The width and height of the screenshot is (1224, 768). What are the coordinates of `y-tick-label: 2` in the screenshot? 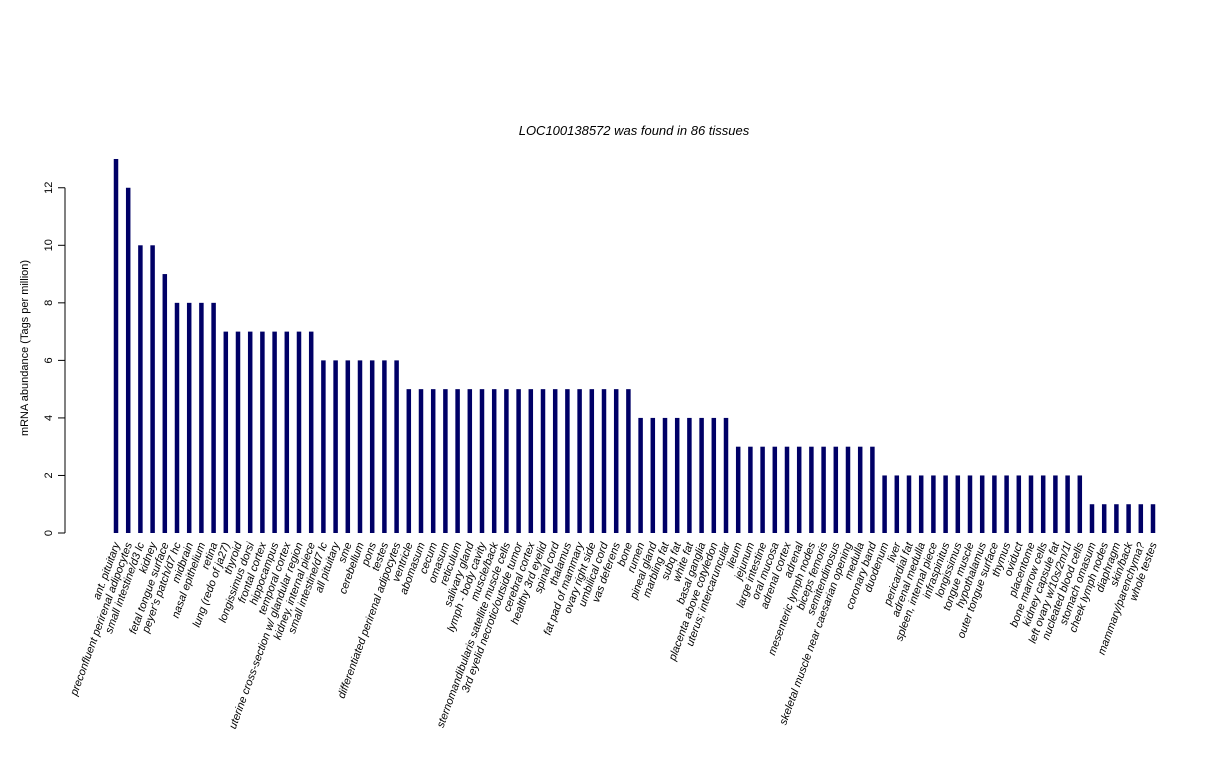 It's located at (49, 475).